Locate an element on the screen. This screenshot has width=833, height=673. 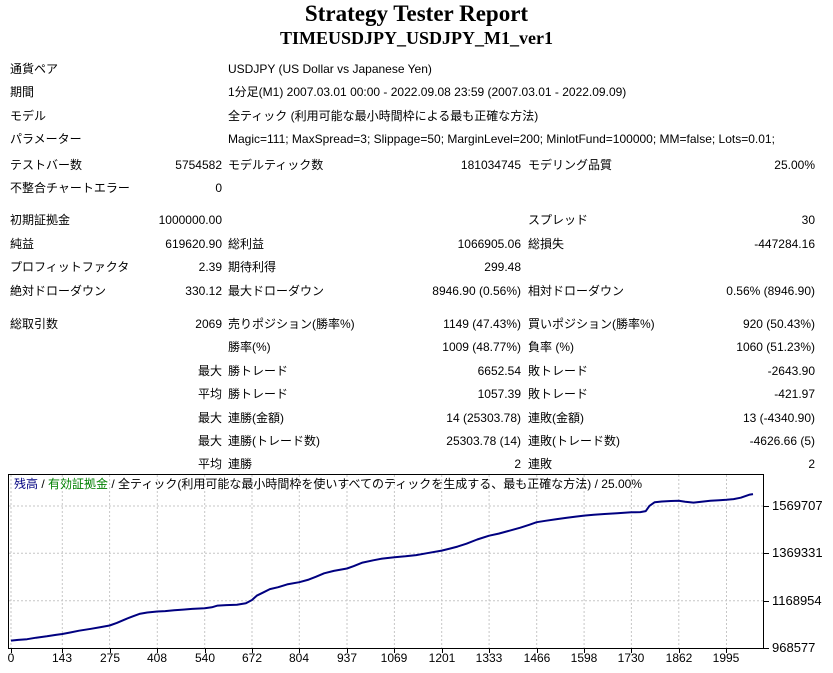
row-value-2: 6652.54 is located at coordinates (499, 371).